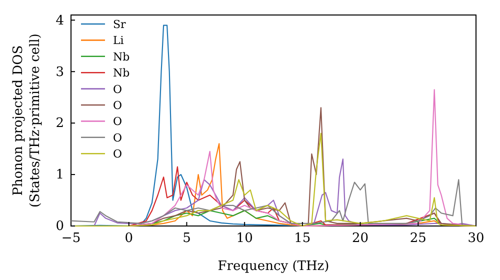 The width and height of the screenshot is (500, 280). I want to click on y-tick-label: 1, so click(60, 175).